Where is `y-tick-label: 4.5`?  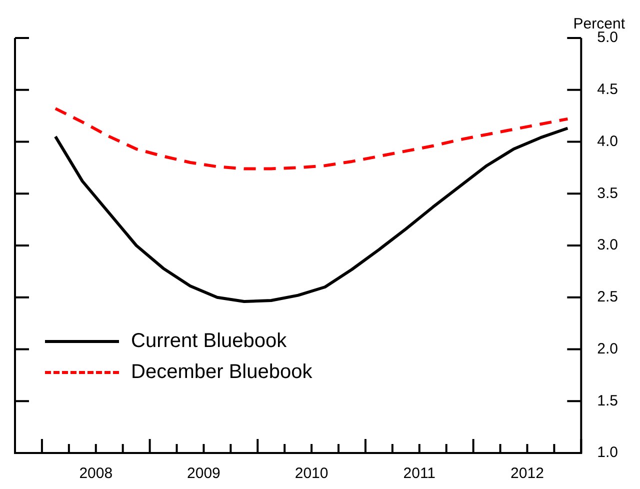
y-tick-label: 4.5 is located at coordinates (607, 89).